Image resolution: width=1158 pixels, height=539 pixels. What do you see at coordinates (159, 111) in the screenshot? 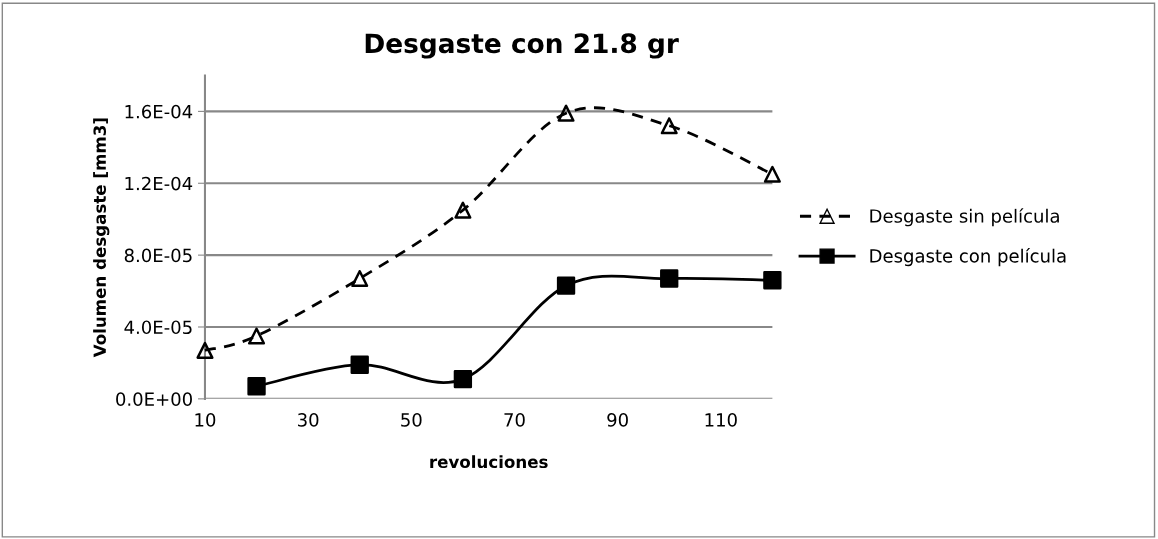
I see `y-tick-label: 1.6E-04` at bounding box center [159, 111].